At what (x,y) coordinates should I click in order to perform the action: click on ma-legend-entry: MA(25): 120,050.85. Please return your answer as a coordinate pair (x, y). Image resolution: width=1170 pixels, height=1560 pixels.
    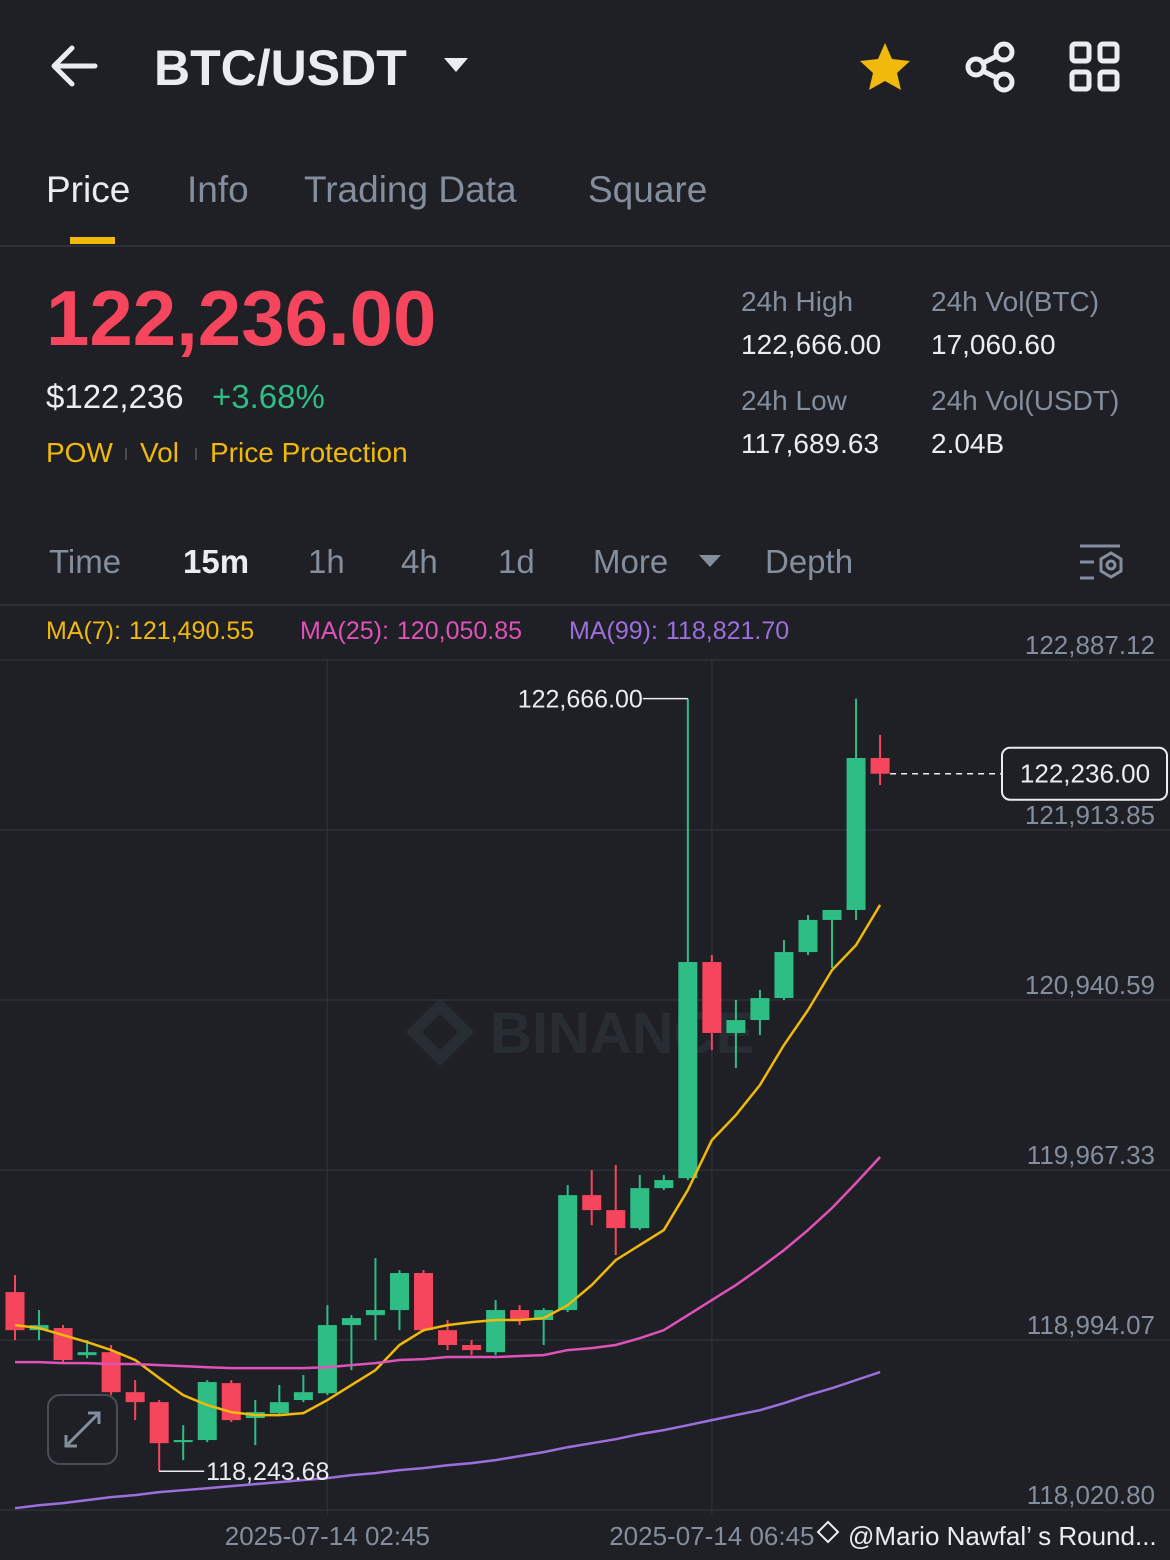
    Looking at the image, I should click on (411, 631).